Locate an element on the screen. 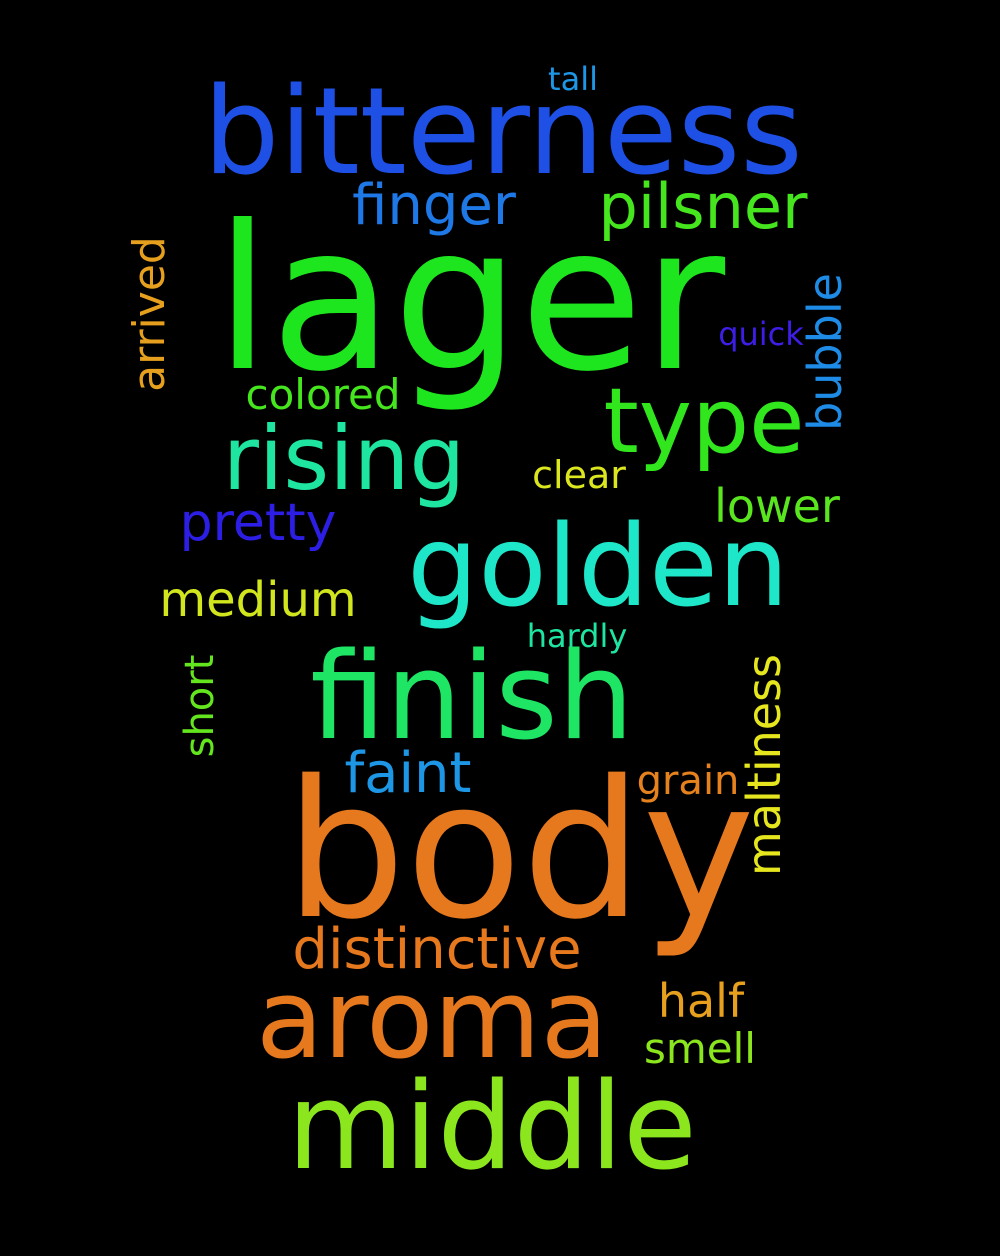 The width and height of the screenshot is (1000, 1256). word-distinctive: distinctive is located at coordinates (436, 949).